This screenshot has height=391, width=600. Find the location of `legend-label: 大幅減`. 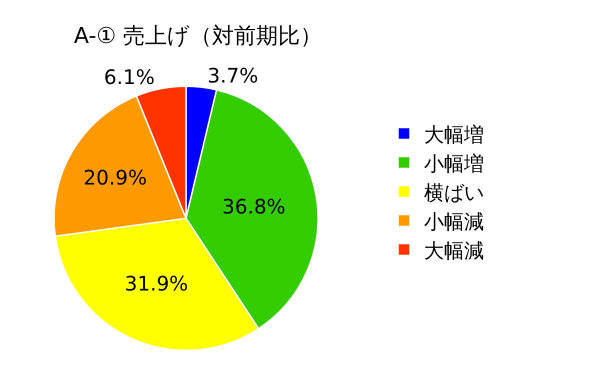

legend-label: 大幅減 is located at coordinates (454, 250).